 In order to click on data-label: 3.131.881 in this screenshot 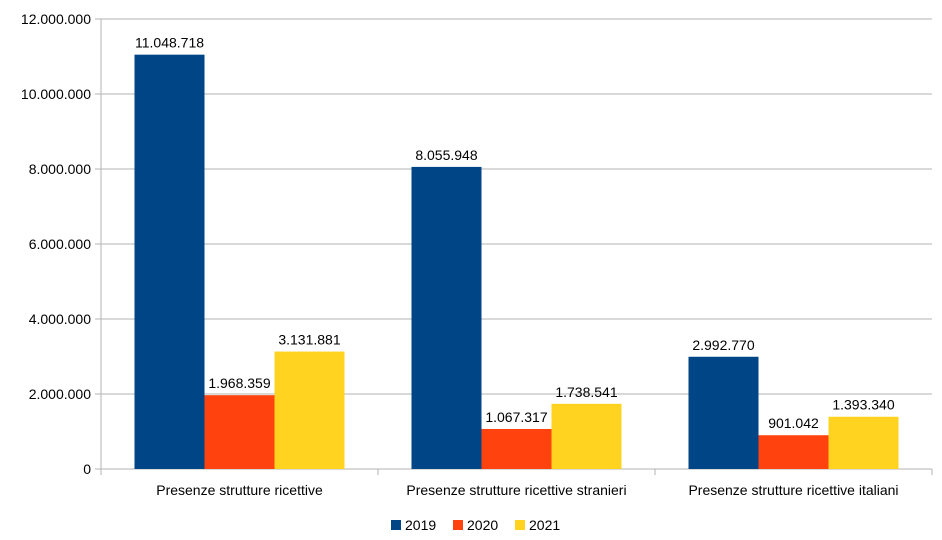, I will do `click(309, 340)`.